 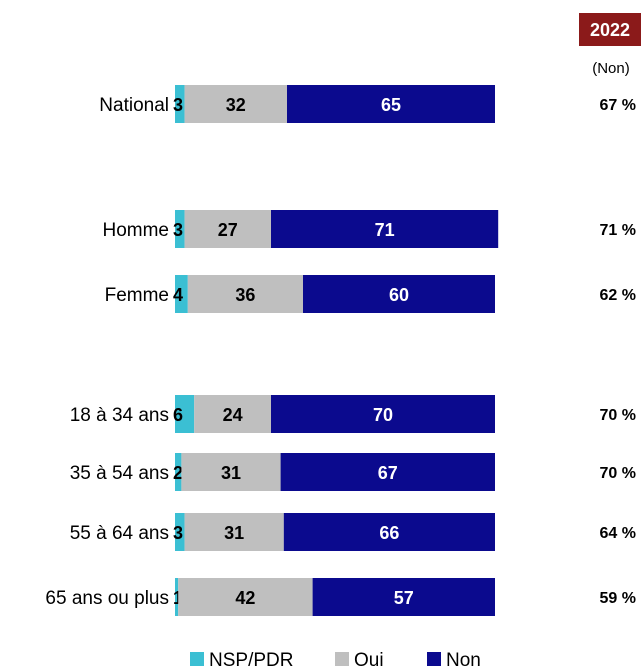 I want to click on data-label: 1, so click(x=178, y=598).